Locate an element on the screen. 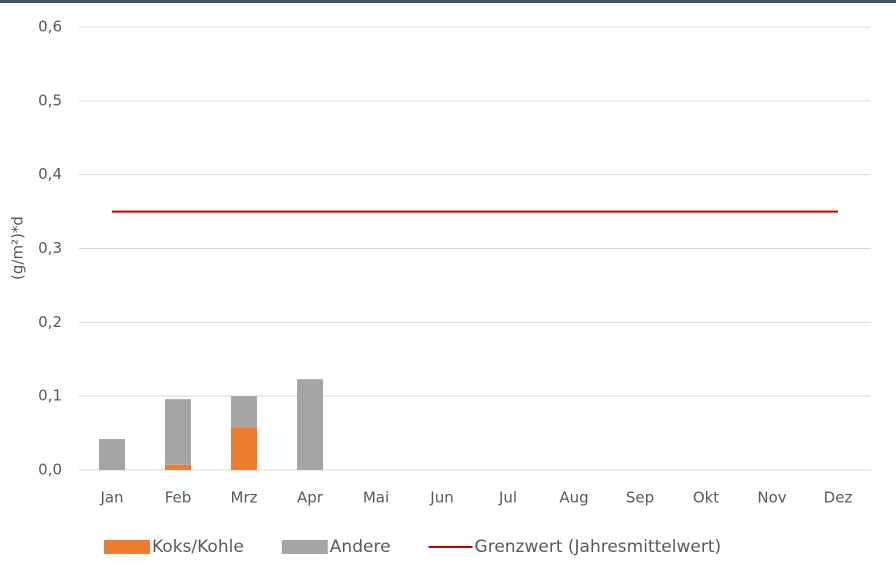 The width and height of the screenshot is (896, 579). x-tick-label: Apr is located at coordinates (310, 498).